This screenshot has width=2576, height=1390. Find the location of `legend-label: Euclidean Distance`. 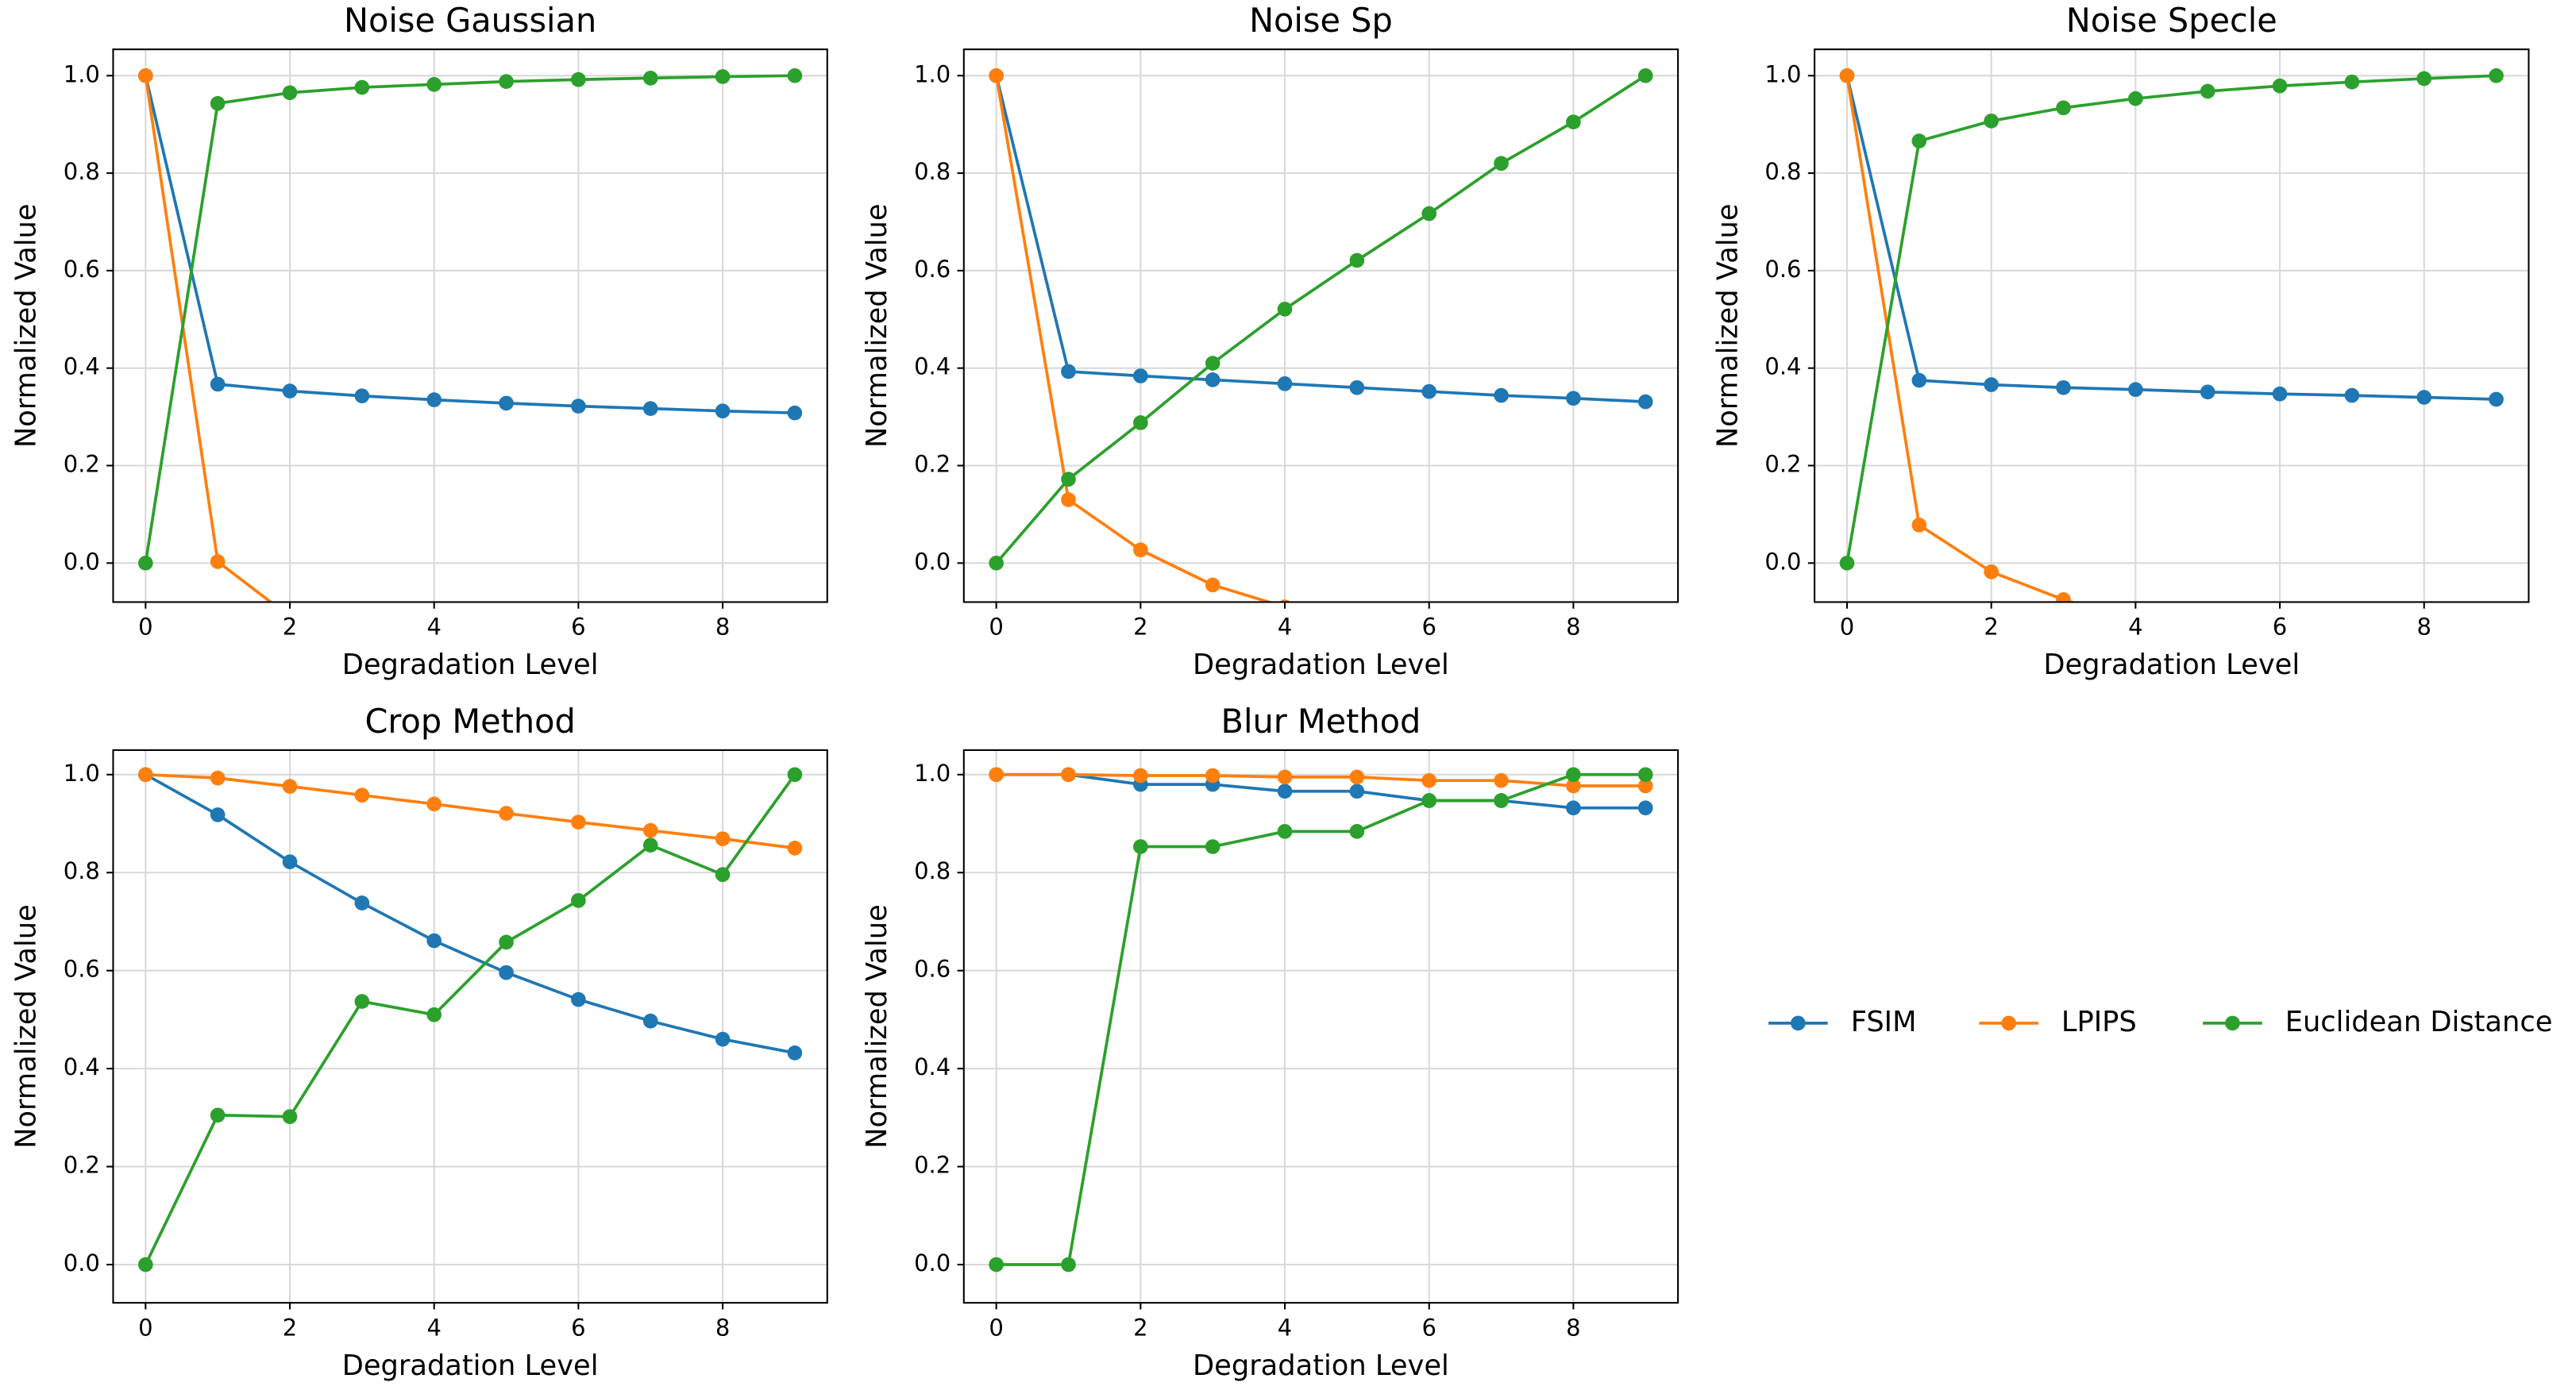

legend-label: Euclidean Distance is located at coordinates (2419, 1022).